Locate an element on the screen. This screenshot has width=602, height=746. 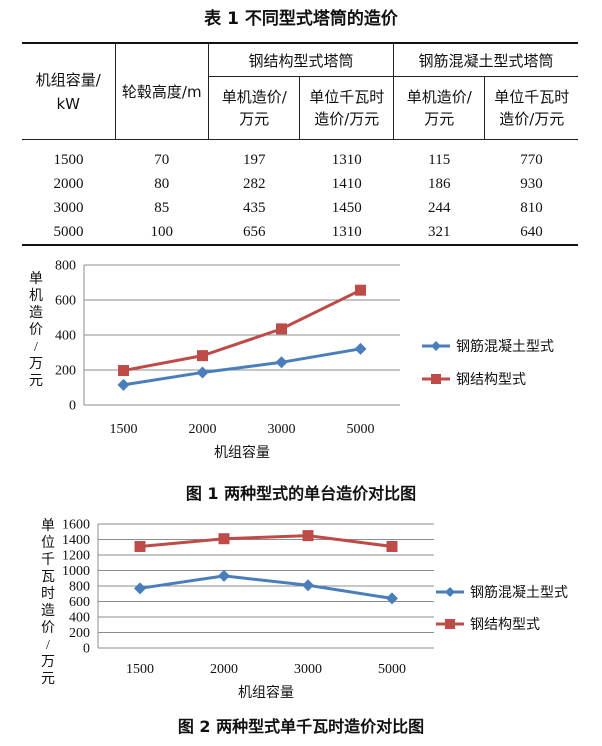
cell: 656 is located at coordinates (254, 231).